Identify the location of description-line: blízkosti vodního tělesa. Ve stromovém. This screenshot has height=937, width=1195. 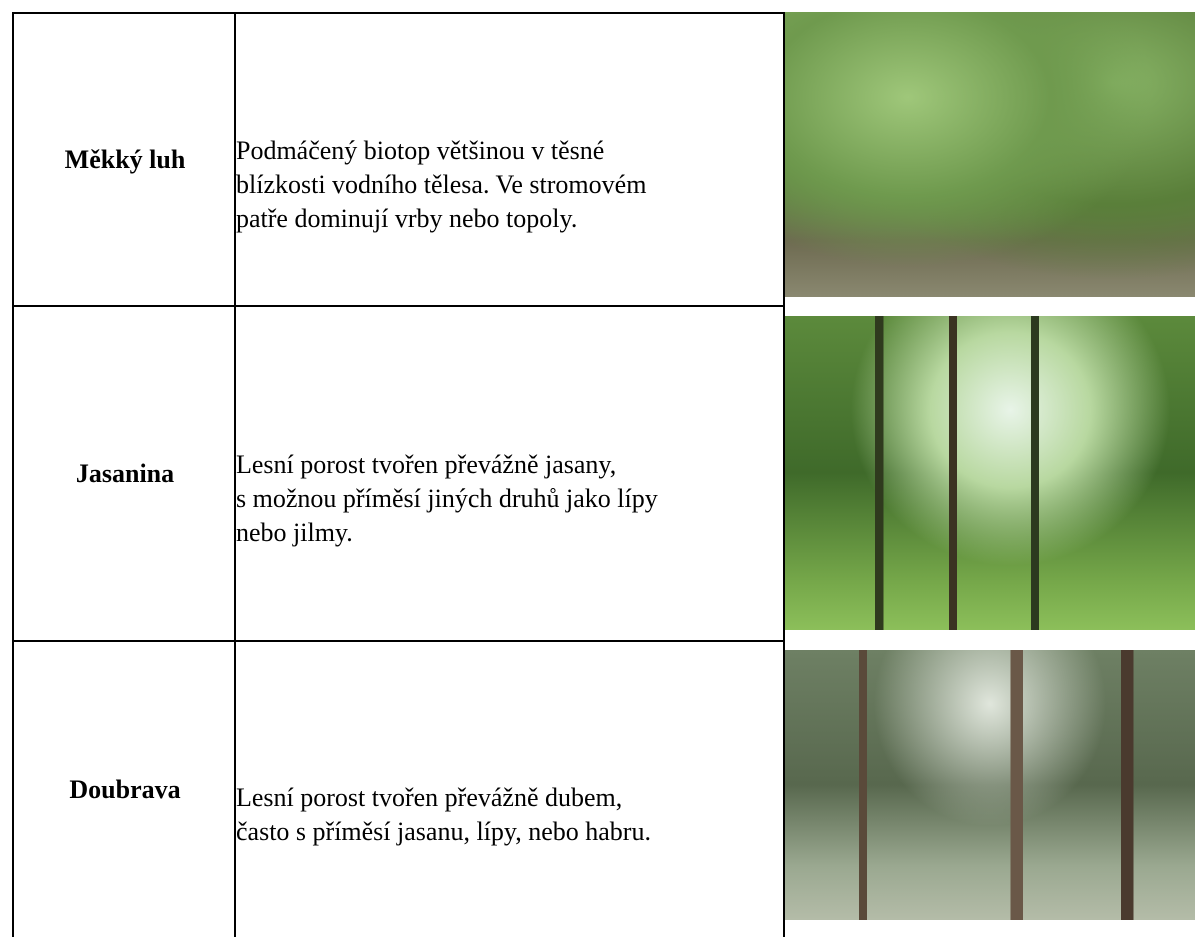
(441, 184).